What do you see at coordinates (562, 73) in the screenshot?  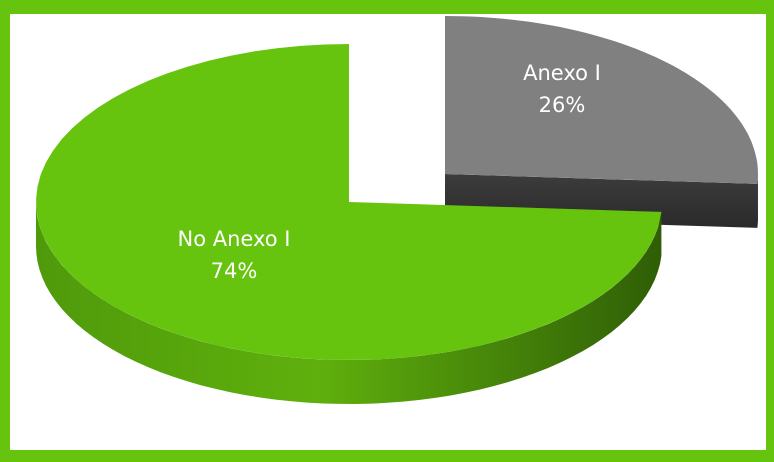 I see `anexo-i-label: Anexo I` at bounding box center [562, 73].